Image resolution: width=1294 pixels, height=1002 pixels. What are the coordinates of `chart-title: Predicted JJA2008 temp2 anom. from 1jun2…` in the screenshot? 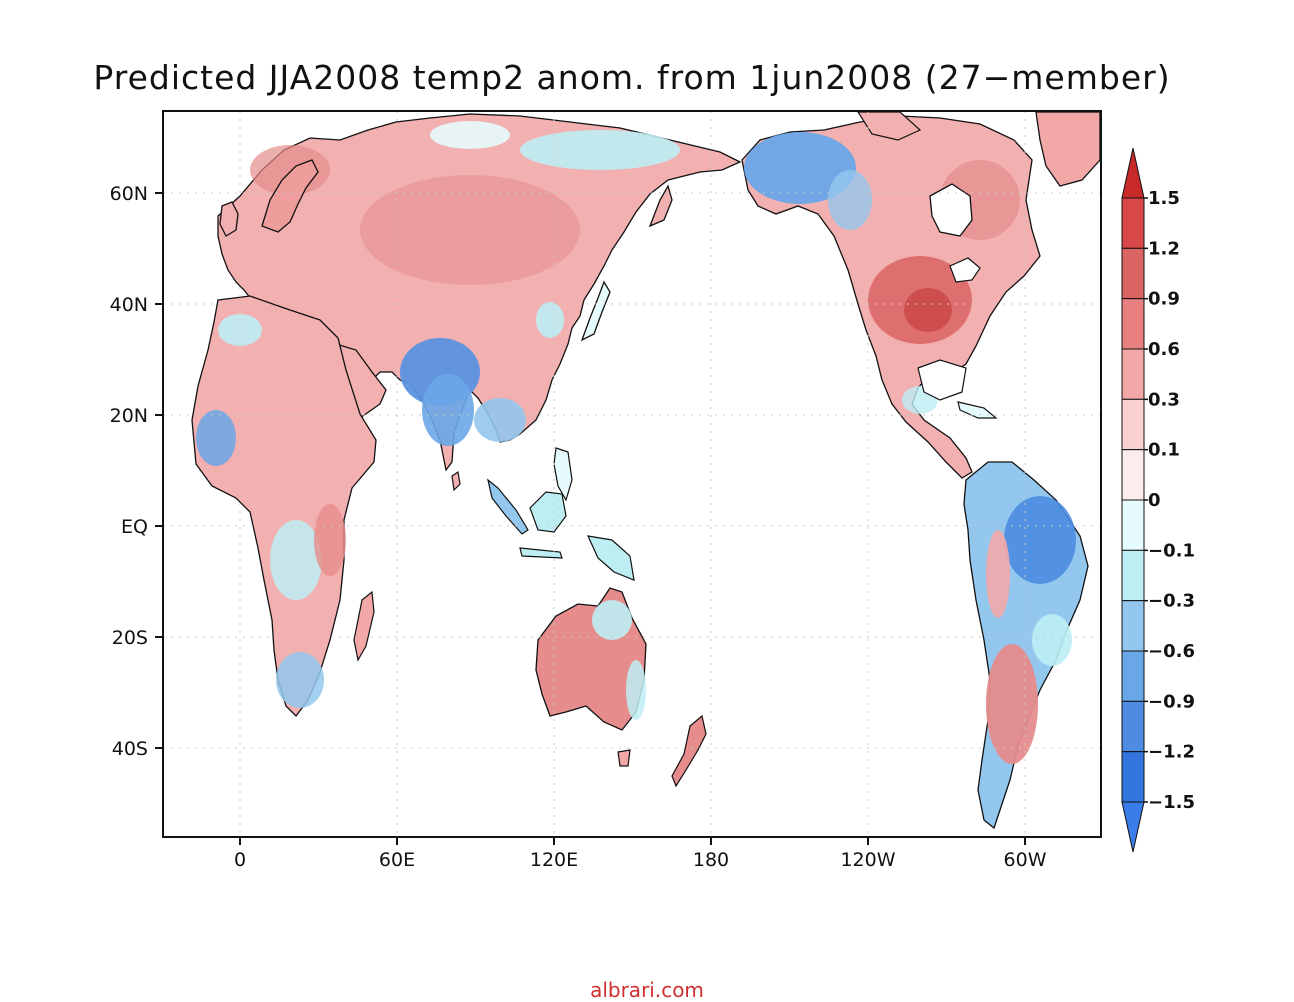 It's located at (632, 77).